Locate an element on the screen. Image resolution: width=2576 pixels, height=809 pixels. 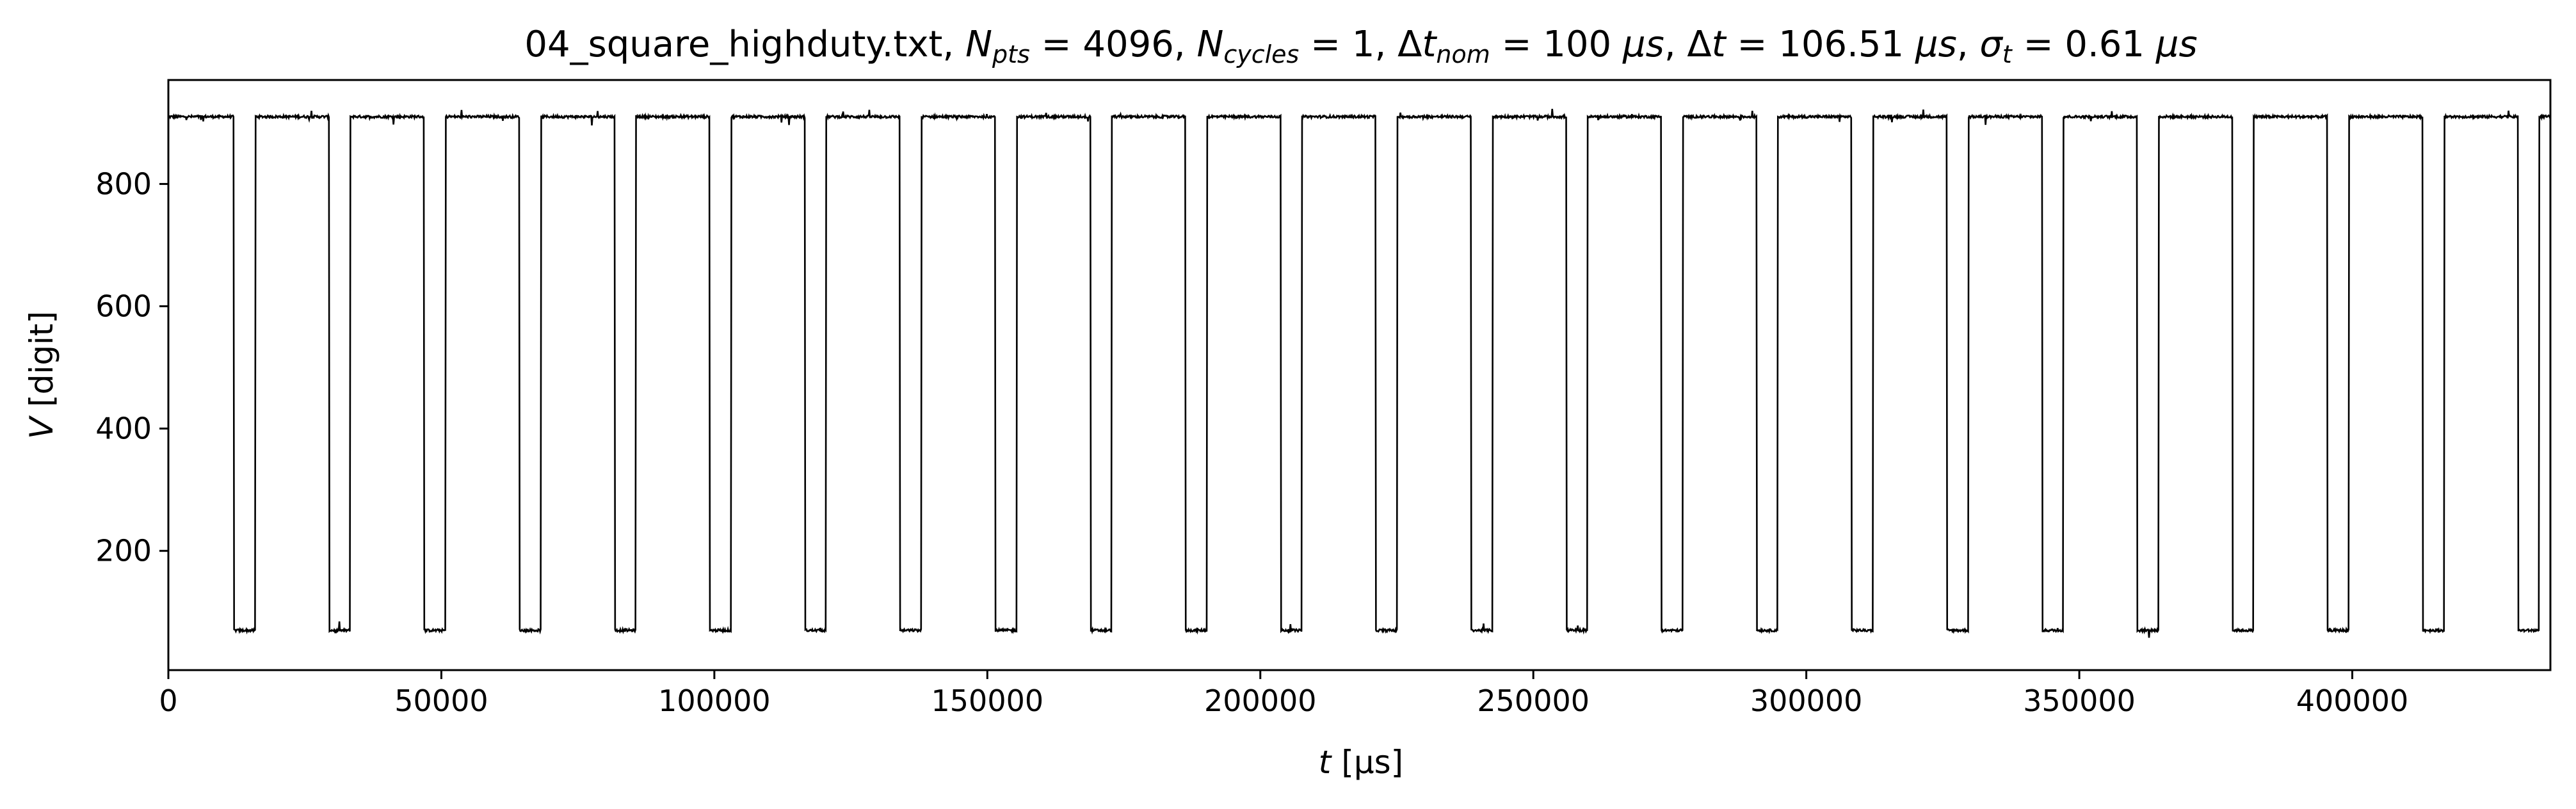
x-tick-label: 50000 is located at coordinates (441, 701).